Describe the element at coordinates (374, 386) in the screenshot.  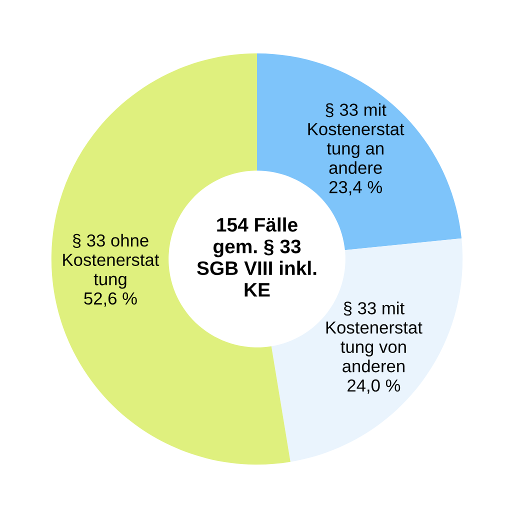
I see `data-label: 24,0 %` at that location.